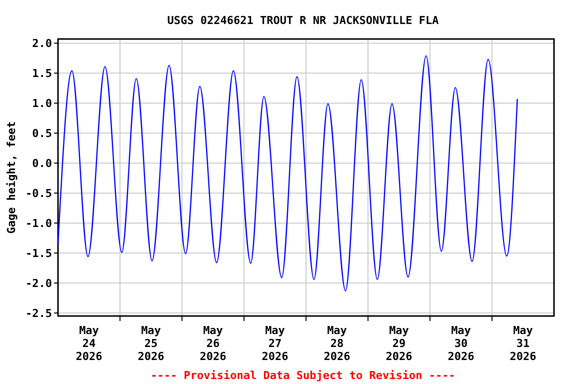  I want to click on x-tick-label: May 26 2026, so click(213, 343).